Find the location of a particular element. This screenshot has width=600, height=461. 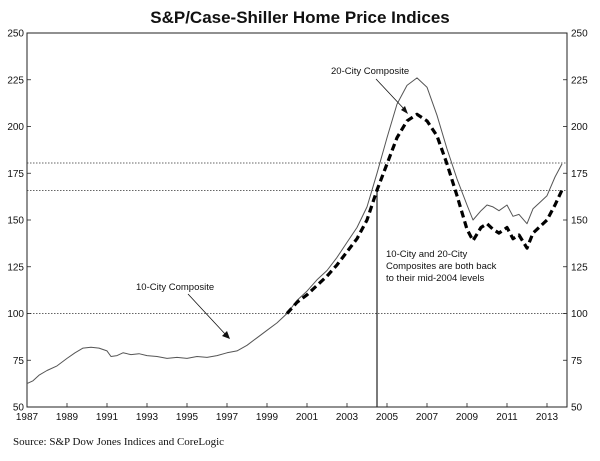

y-tick-label-left: 250 is located at coordinates (15, 34).